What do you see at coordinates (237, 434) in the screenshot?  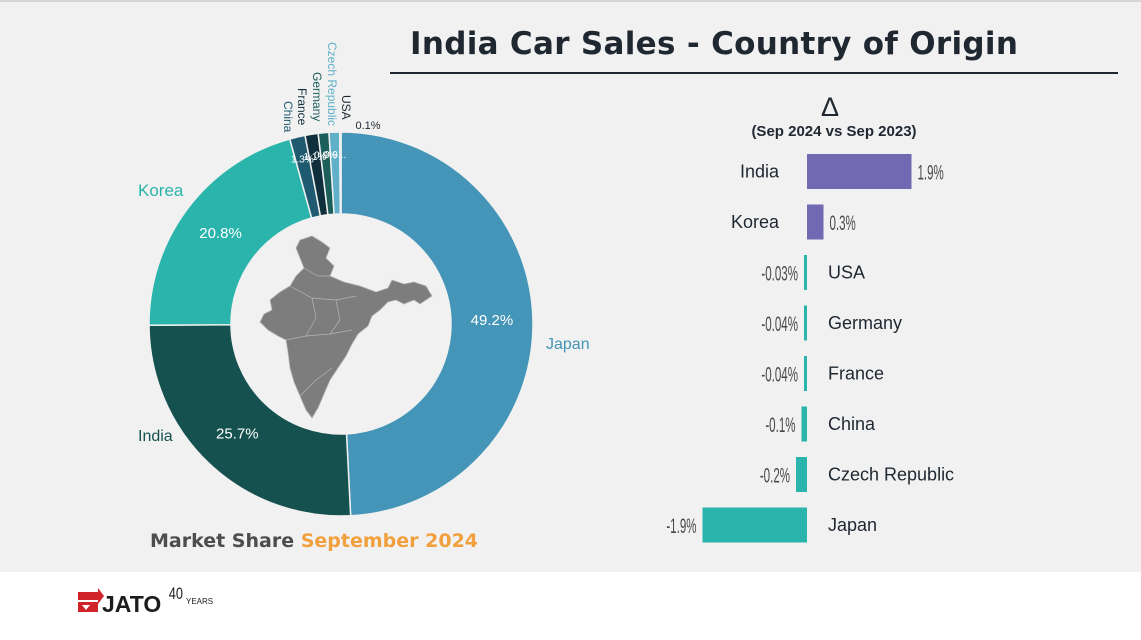 I see `donut-value-india: 25.7%` at bounding box center [237, 434].